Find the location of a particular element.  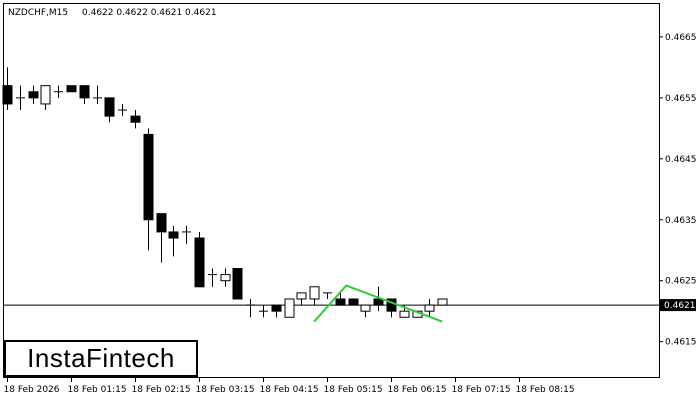

instafintech-logo: InstaFintech is located at coordinates (101, 358).